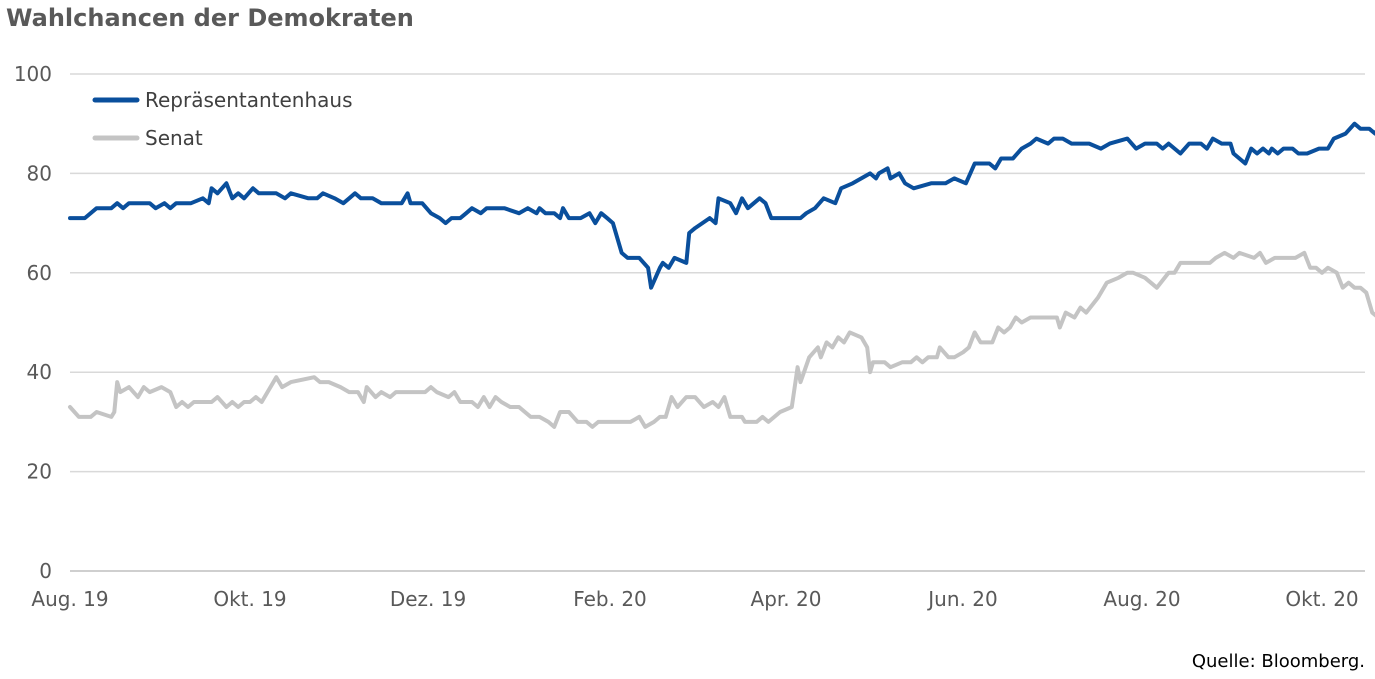  What do you see at coordinates (428, 599) in the screenshot?
I see `x-tick-label: Dez. 19` at bounding box center [428, 599].